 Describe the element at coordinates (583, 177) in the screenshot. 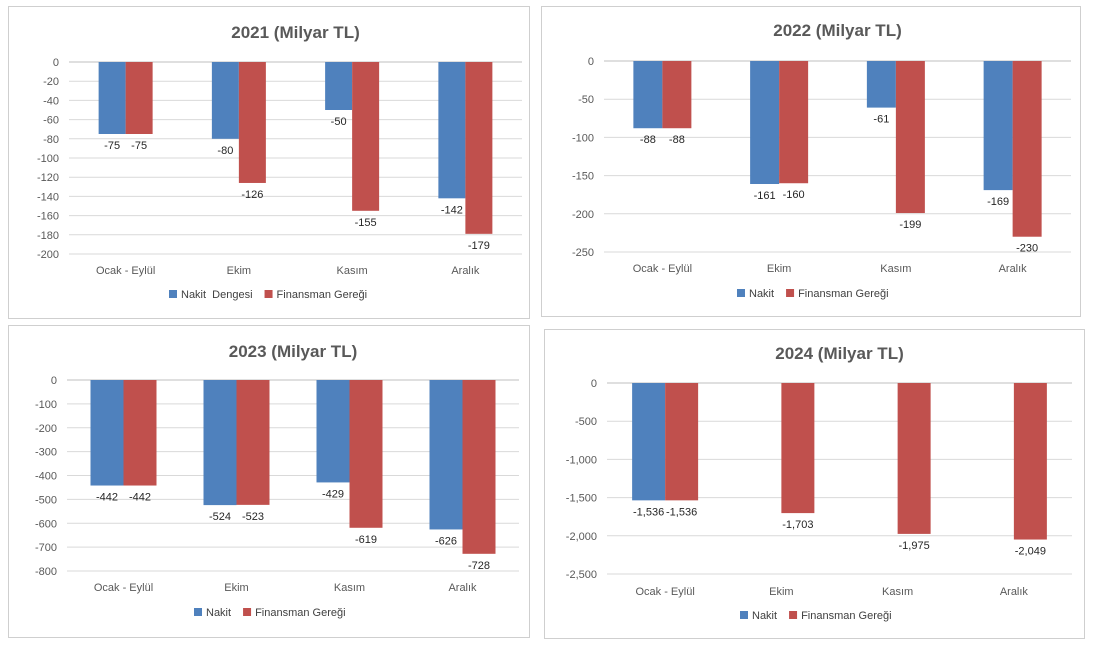

I see `y-tick-label: -150` at that location.